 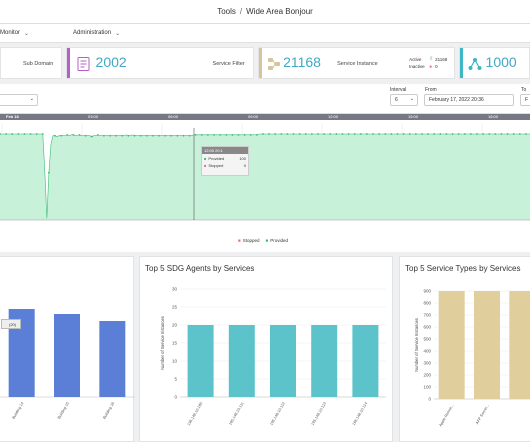 I want to click on sub-domain-card: Sub Domain, so click(x=31, y=63).